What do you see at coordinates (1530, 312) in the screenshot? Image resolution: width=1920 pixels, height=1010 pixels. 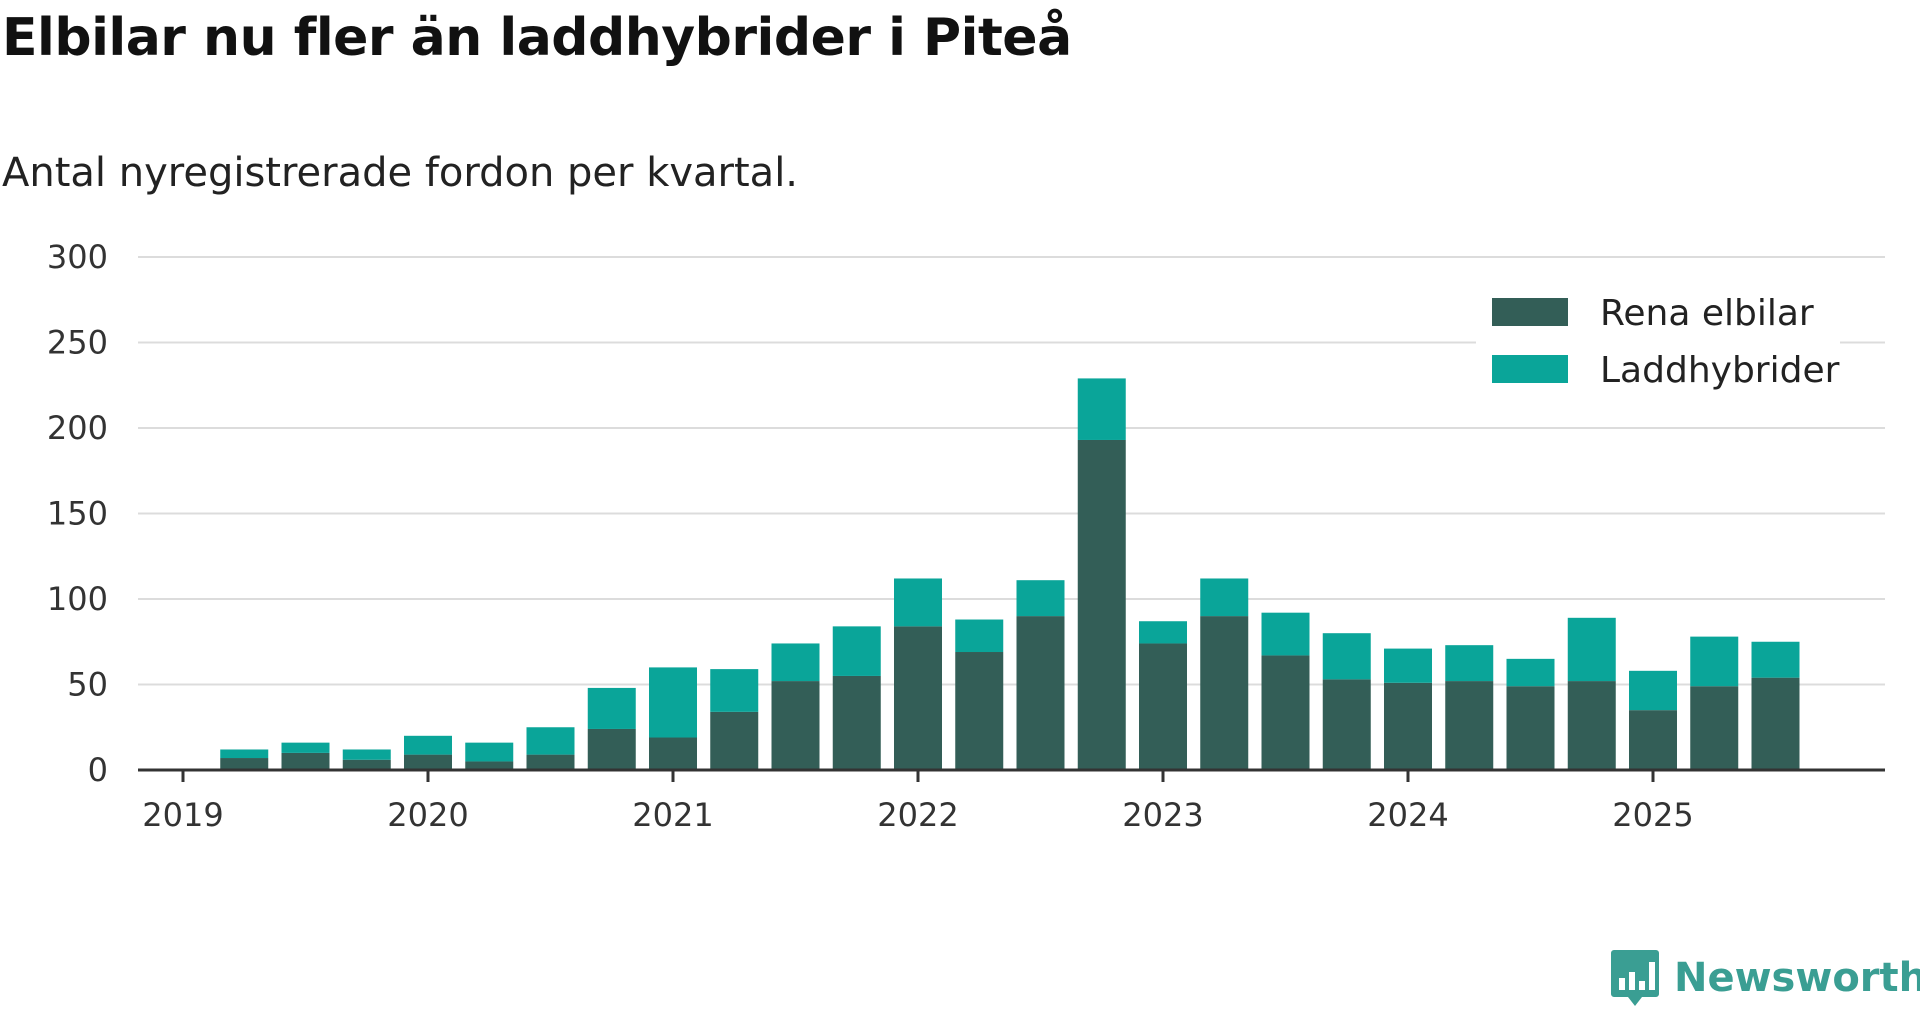 I see `legend-swatch-rena-elbilar` at bounding box center [1530, 312].